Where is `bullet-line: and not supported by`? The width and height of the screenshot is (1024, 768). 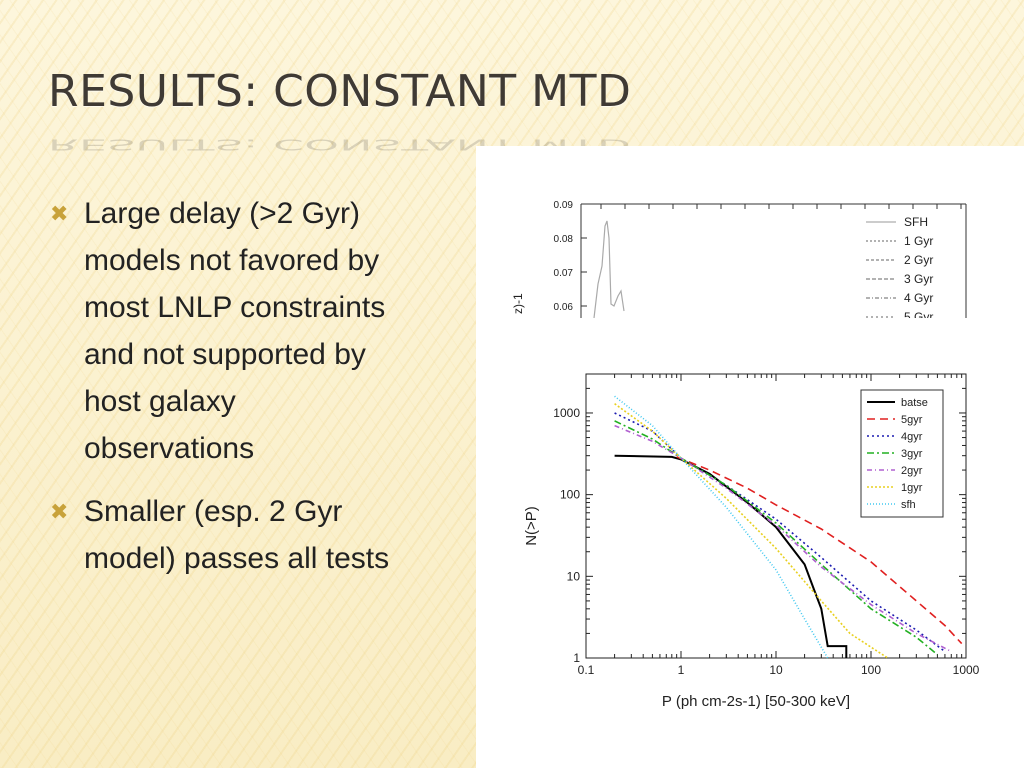
bullet-line: and not supported by is located at coordinates (225, 354).